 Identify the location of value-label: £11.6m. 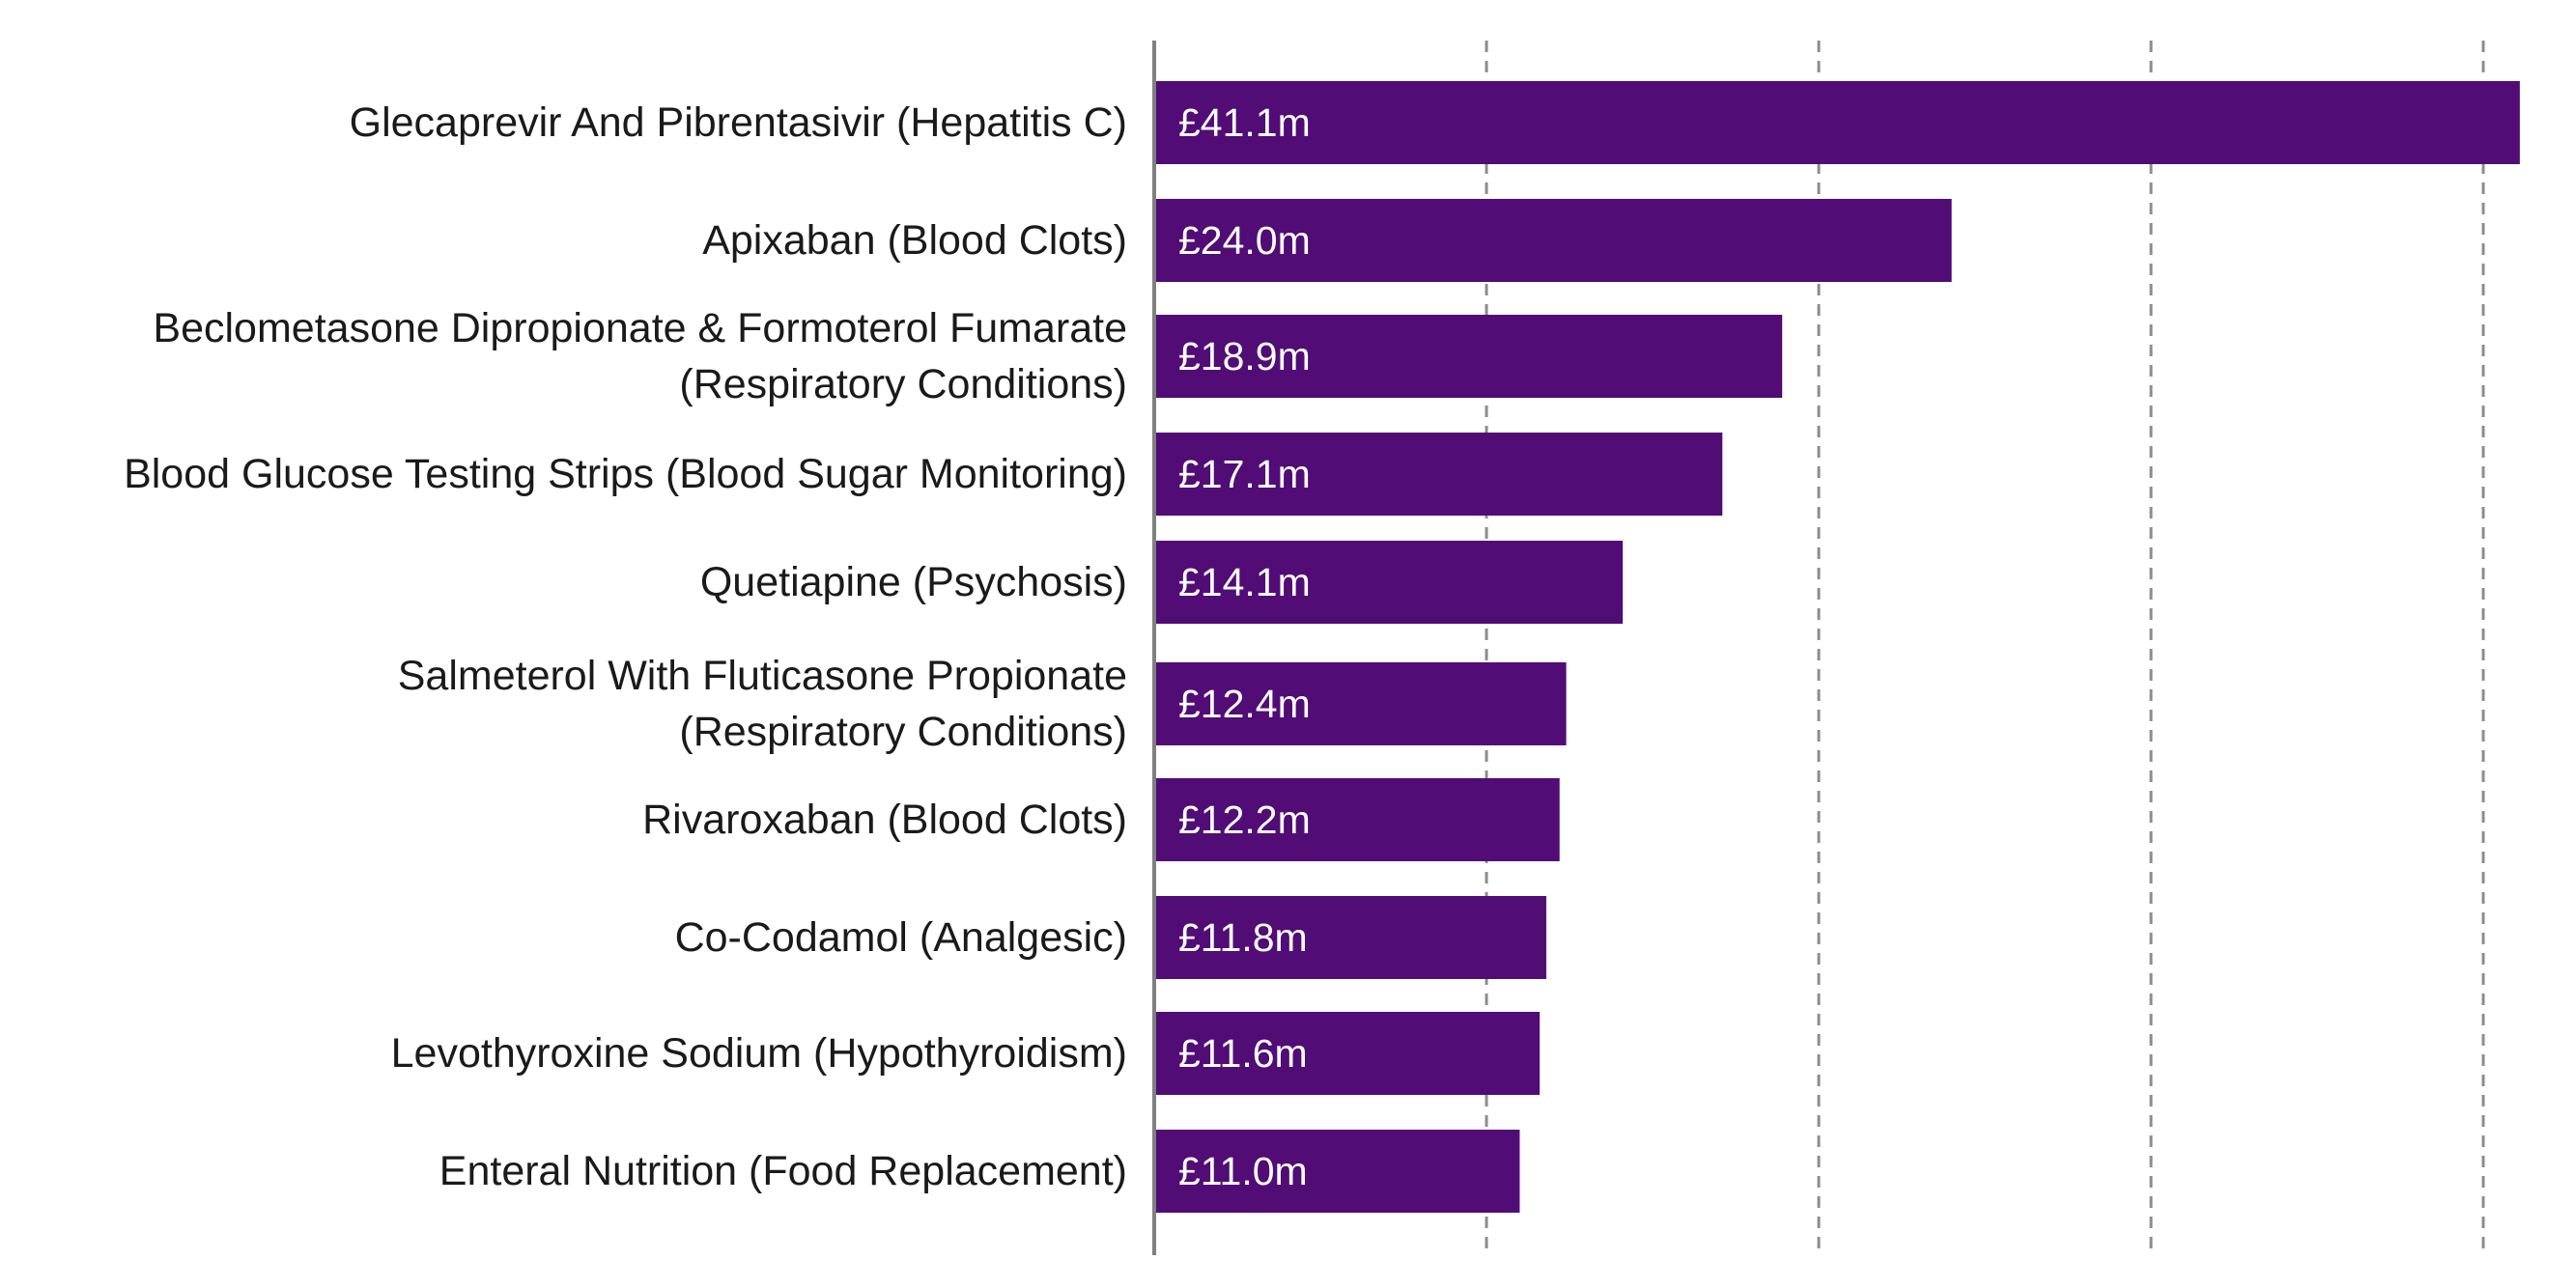
(1243, 1053).